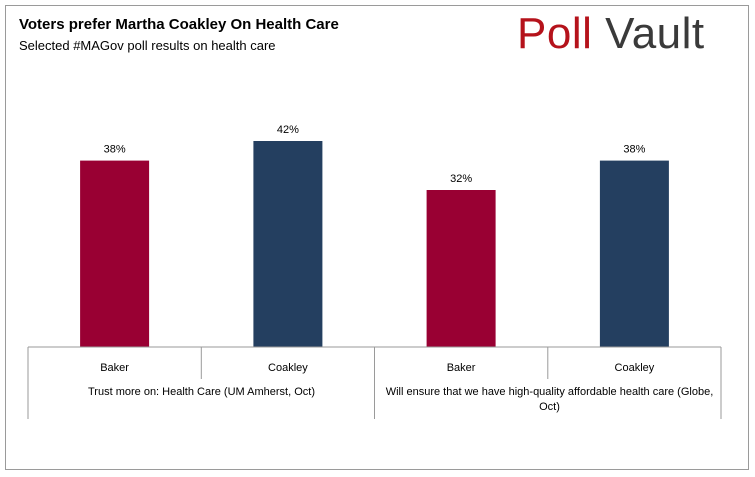 The image size is (755, 477). What do you see at coordinates (461, 179) in the screenshot?
I see `data-label: 32%` at bounding box center [461, 179].